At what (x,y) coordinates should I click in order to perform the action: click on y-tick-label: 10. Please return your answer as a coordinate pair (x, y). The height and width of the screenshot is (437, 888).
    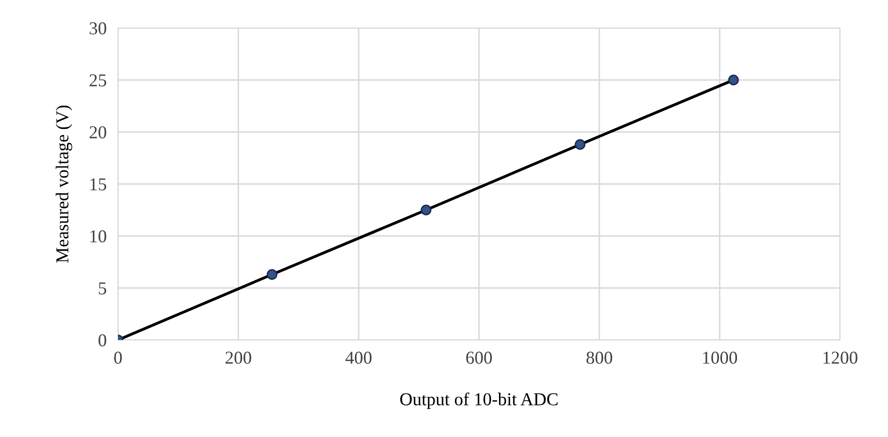
    Looking at the image, I should click on (98, 236).